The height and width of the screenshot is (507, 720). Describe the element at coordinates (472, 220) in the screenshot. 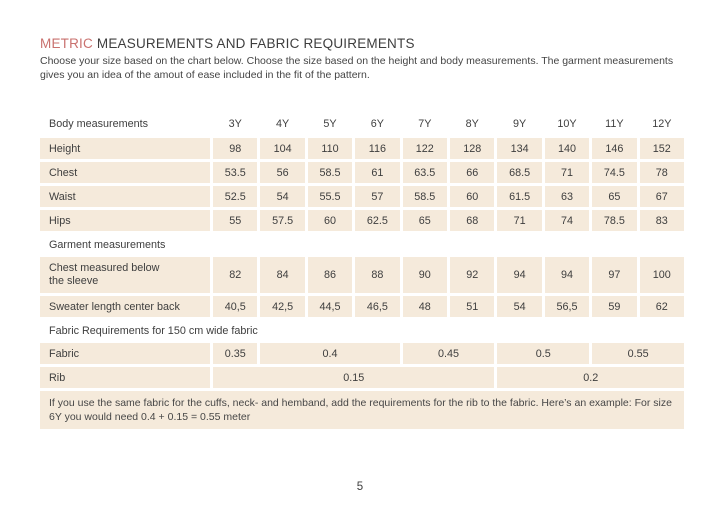

I see `value-cell: 68` at that location.